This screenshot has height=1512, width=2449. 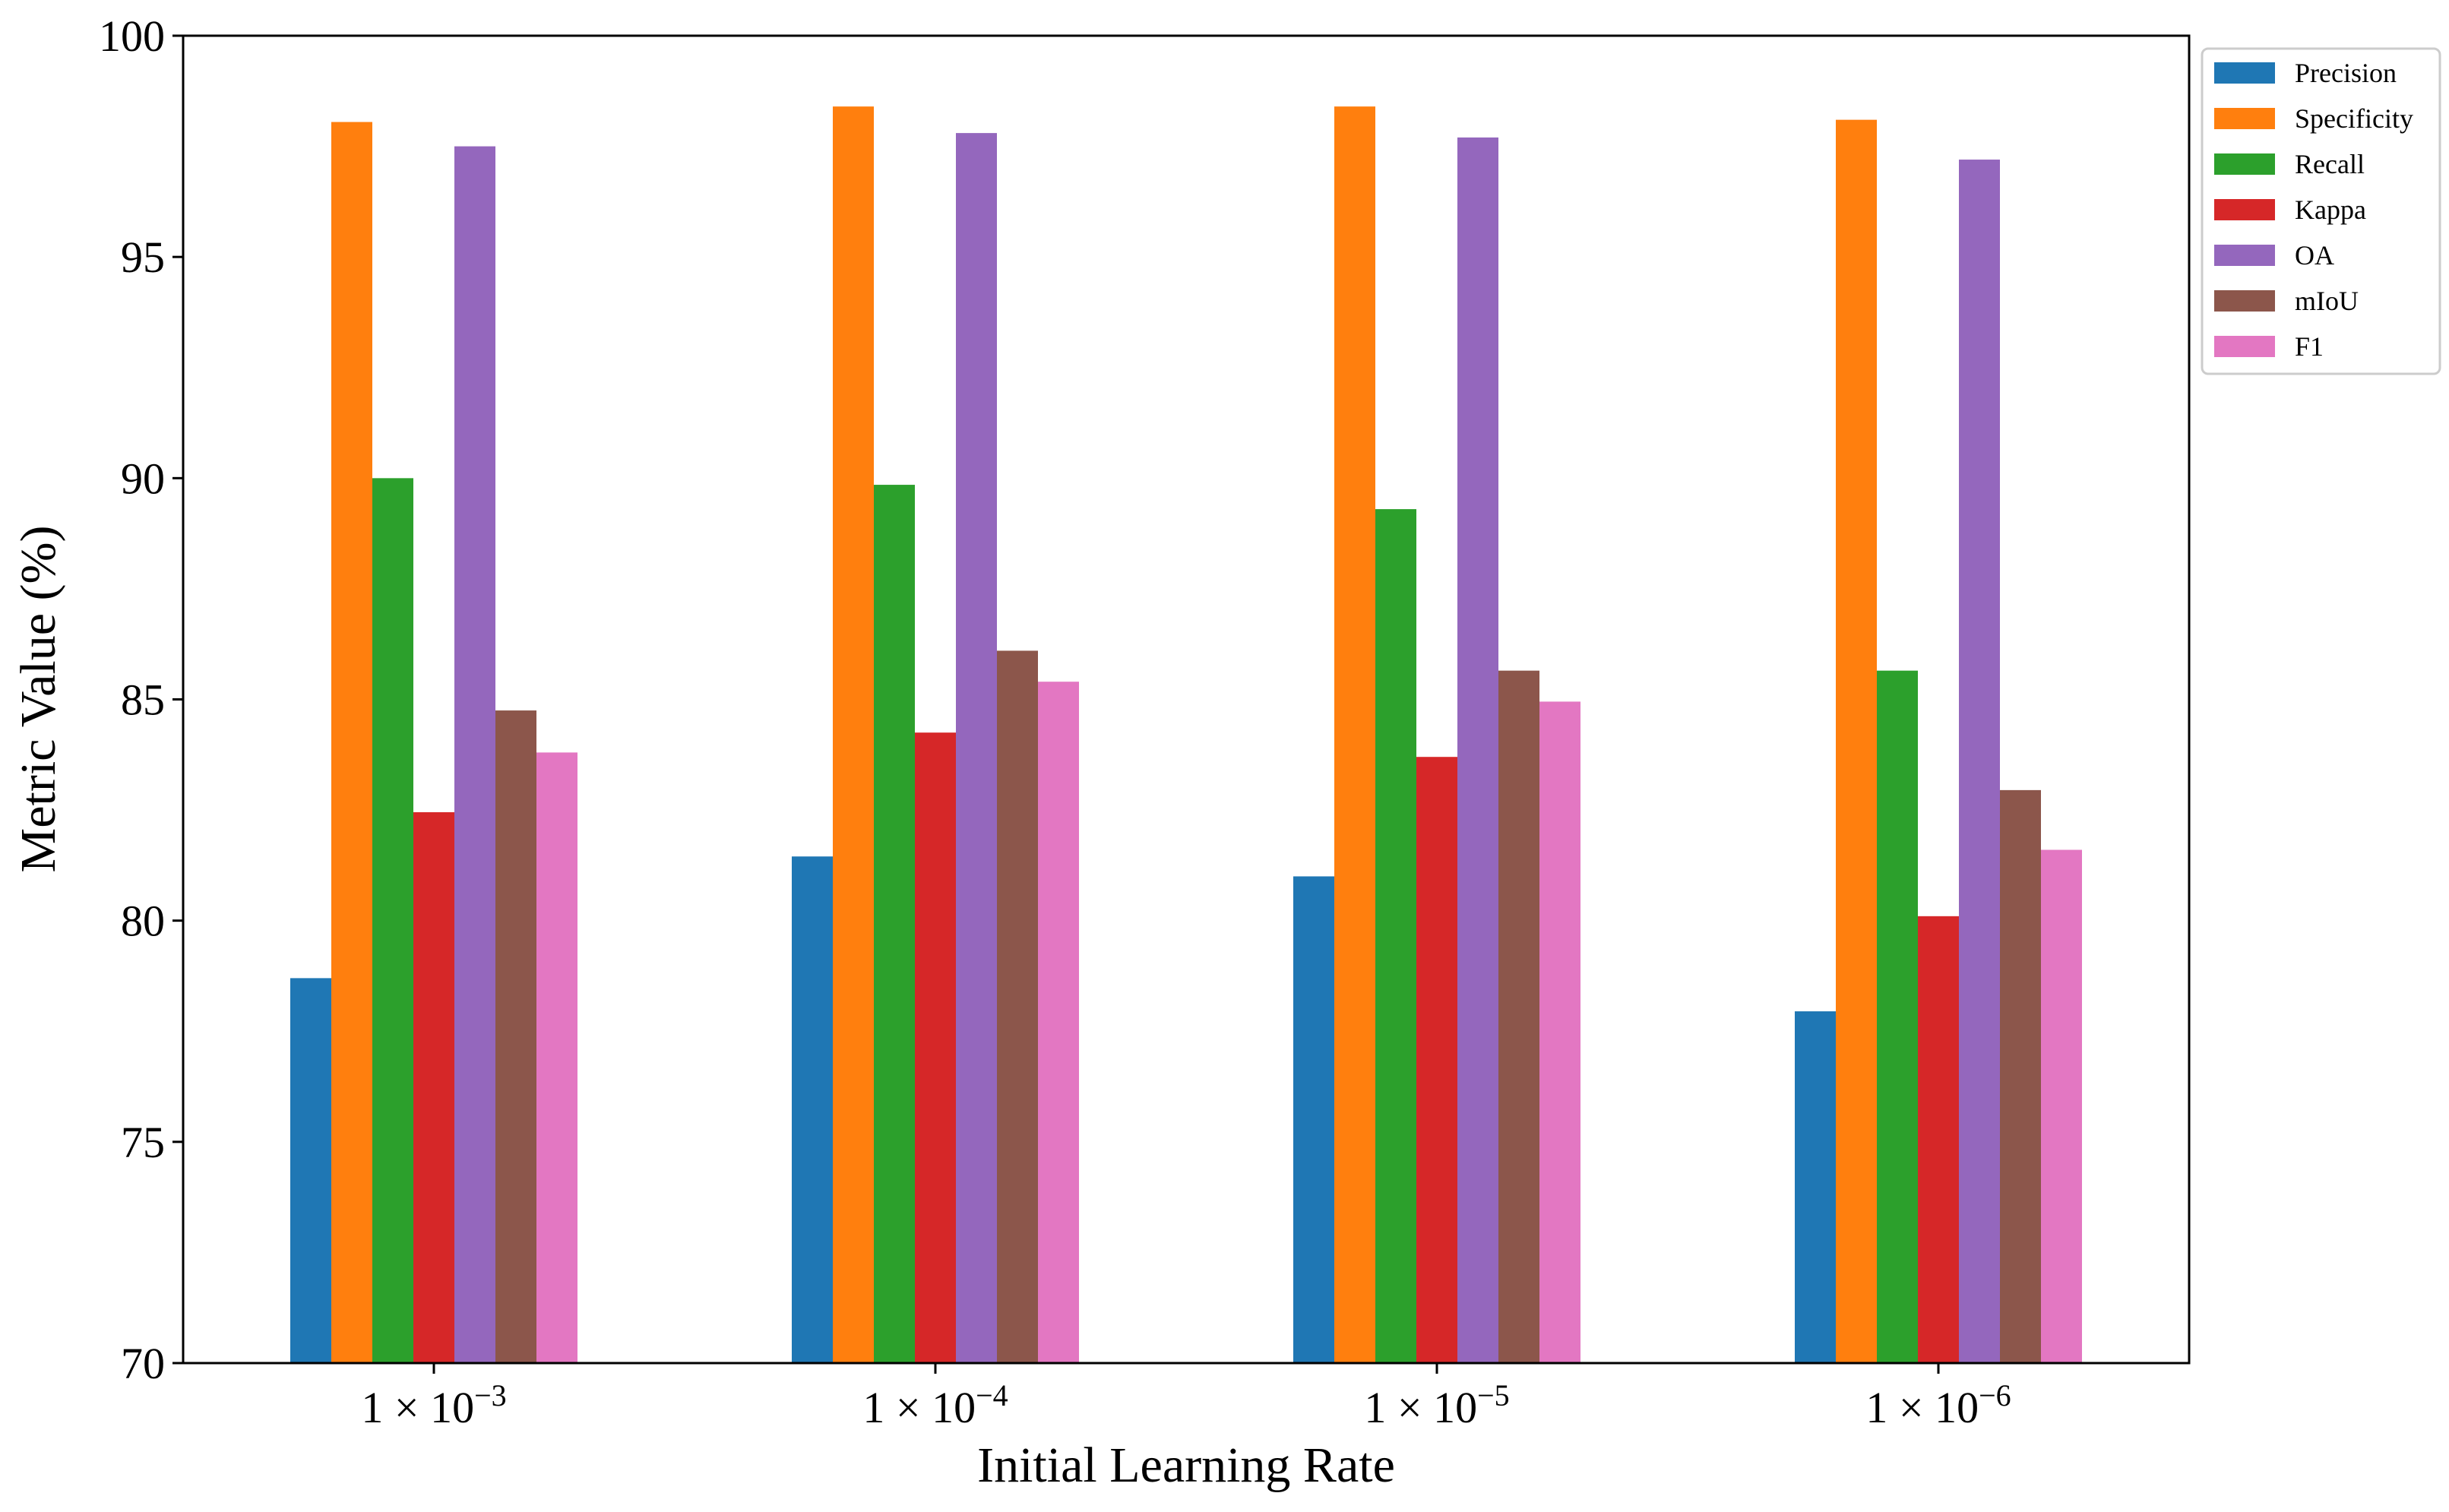 What do you see at coordinates (2327, 301) in the screenshot?
I see `legend-label-miou: mIoU` at bounding box center [2327, 301].